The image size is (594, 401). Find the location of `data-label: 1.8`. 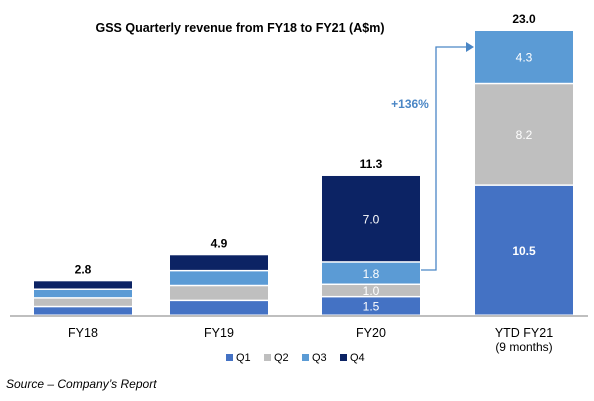

data-label: 1.8 is located at coordinates (371, 274).